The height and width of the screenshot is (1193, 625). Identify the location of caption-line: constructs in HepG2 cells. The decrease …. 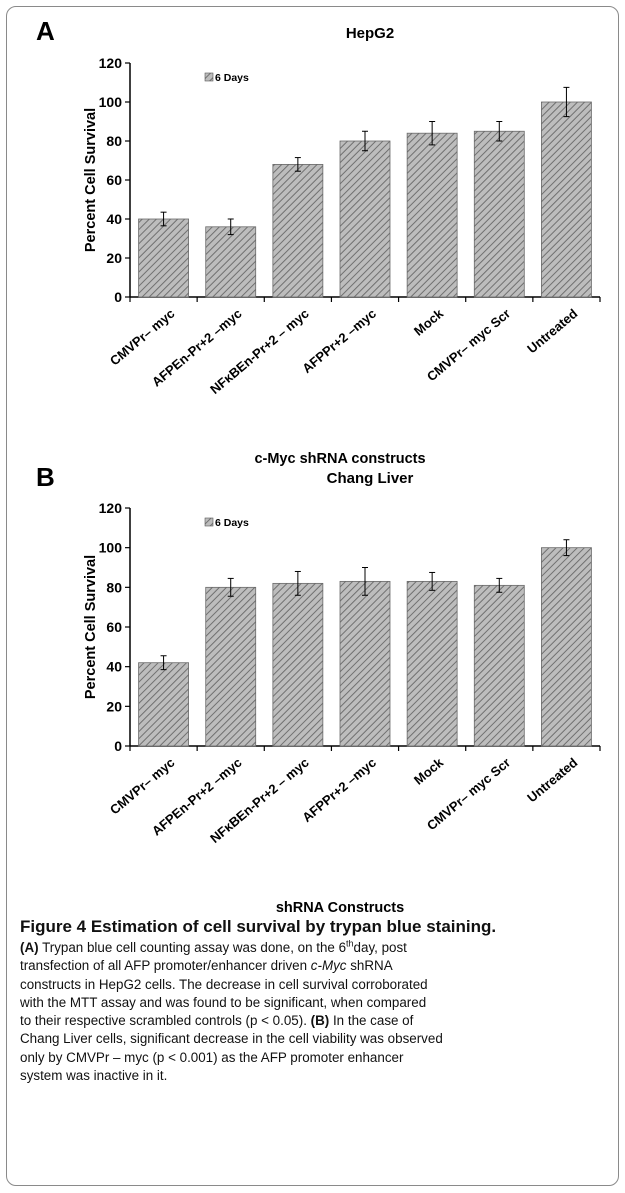
(224, 984).